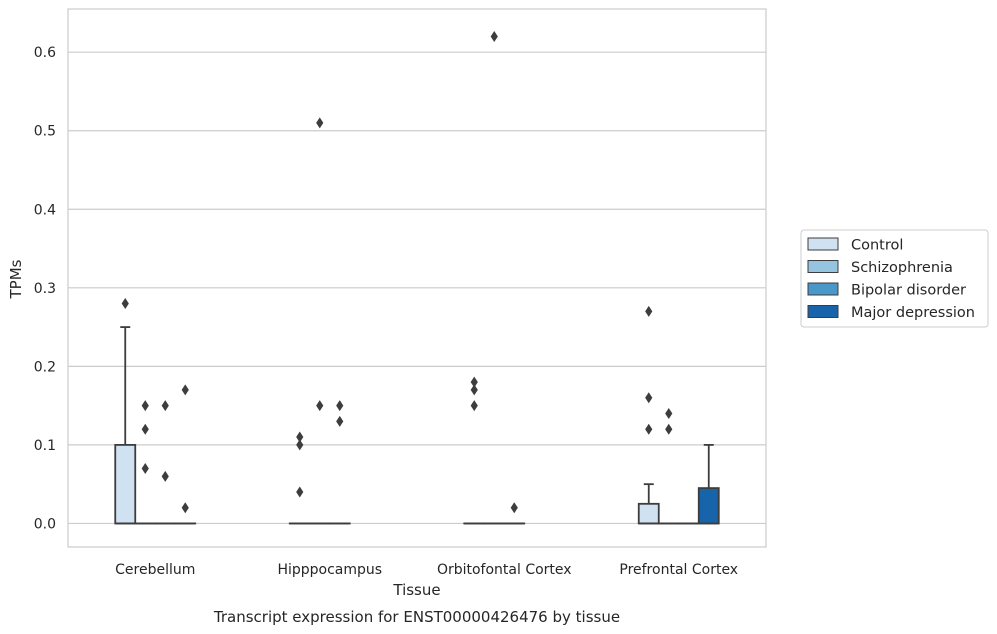  What do you see at coordinates (45, 367) in the screenshot?
I see `y-tick-label: 0.2` at bounding box center [45, 367].